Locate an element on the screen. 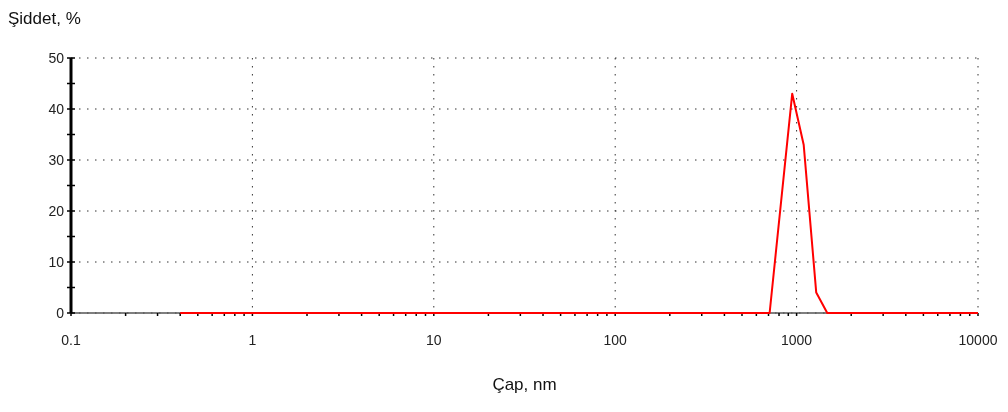 The width and height of the screenshot is (1008, 412). x-tick-label: 0.1 is located at coordinates (71, 340).